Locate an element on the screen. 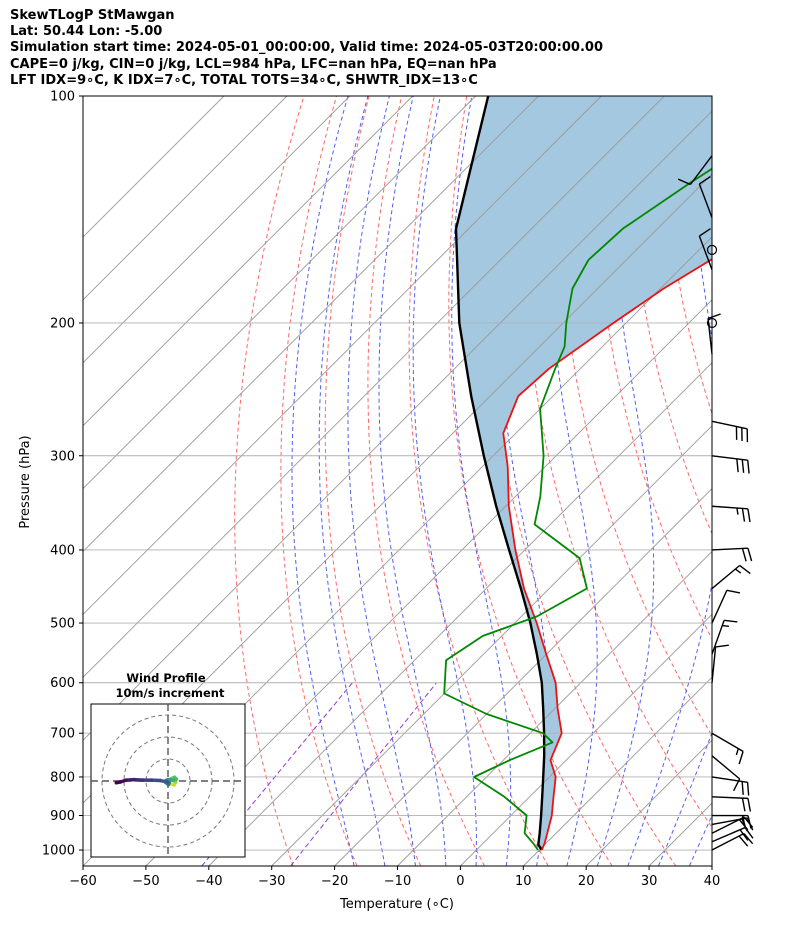 The width and height of the screenshot is (794, 937). y-tick-label: 600 is located at coordinates (62, 683).